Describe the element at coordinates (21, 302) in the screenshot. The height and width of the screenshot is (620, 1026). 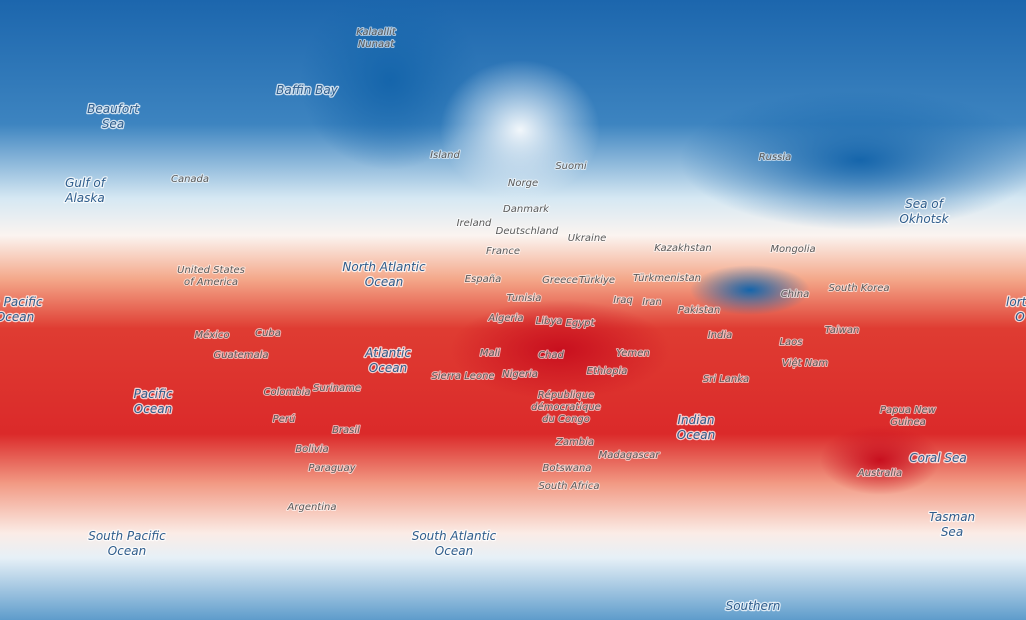
I see `water-label: th Pacific` at that location.